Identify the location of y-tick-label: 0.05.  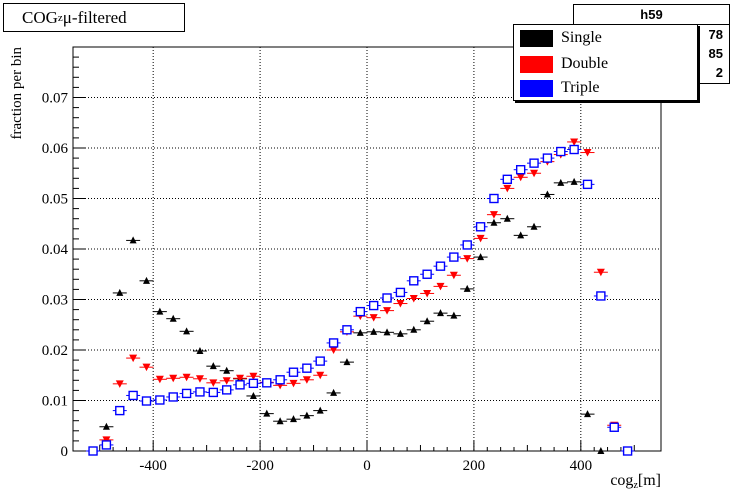
(55, 200).